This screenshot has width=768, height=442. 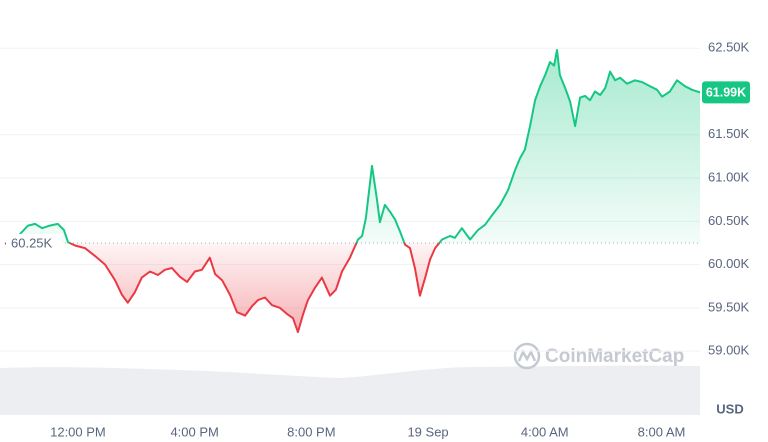 What do you see at coordinates (729, 408) in the screenshot?
I see `currency-label: USD` at bounding box center [729, 408].